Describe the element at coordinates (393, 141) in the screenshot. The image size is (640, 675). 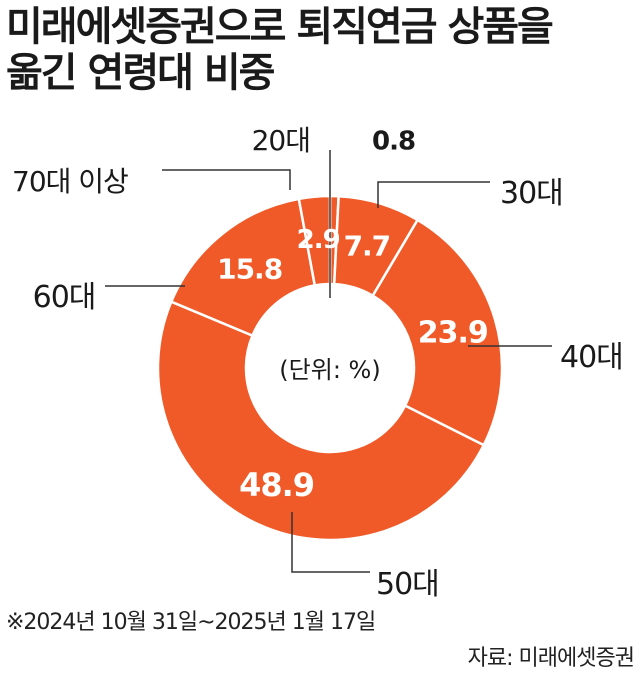
I see `value-label-0: 0.8` at that location.